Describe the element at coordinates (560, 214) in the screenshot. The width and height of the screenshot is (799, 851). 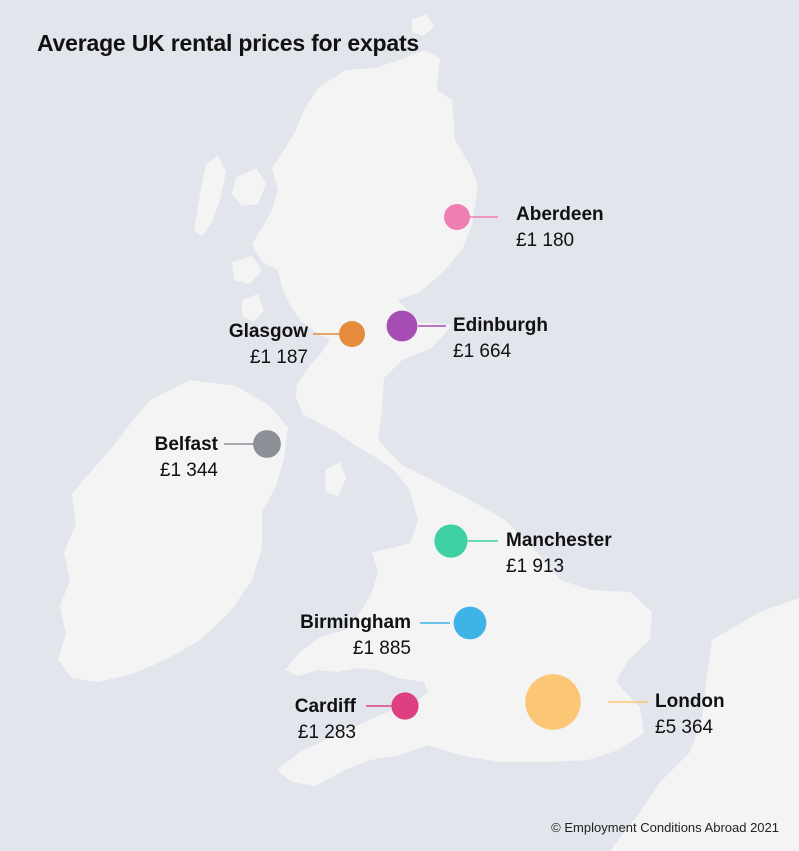
I see `aberdeen-name: Aberdeen` at that location.